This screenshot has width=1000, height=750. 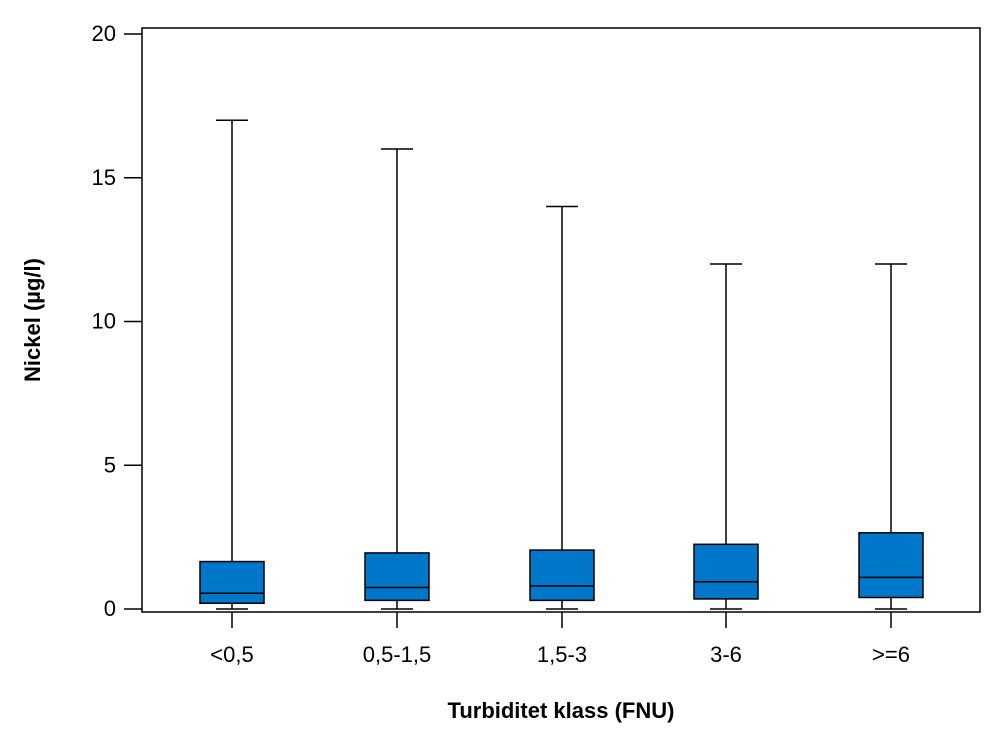 I want to click on x-tick-label: 0,5-1,5, so click(x=397, y=654).